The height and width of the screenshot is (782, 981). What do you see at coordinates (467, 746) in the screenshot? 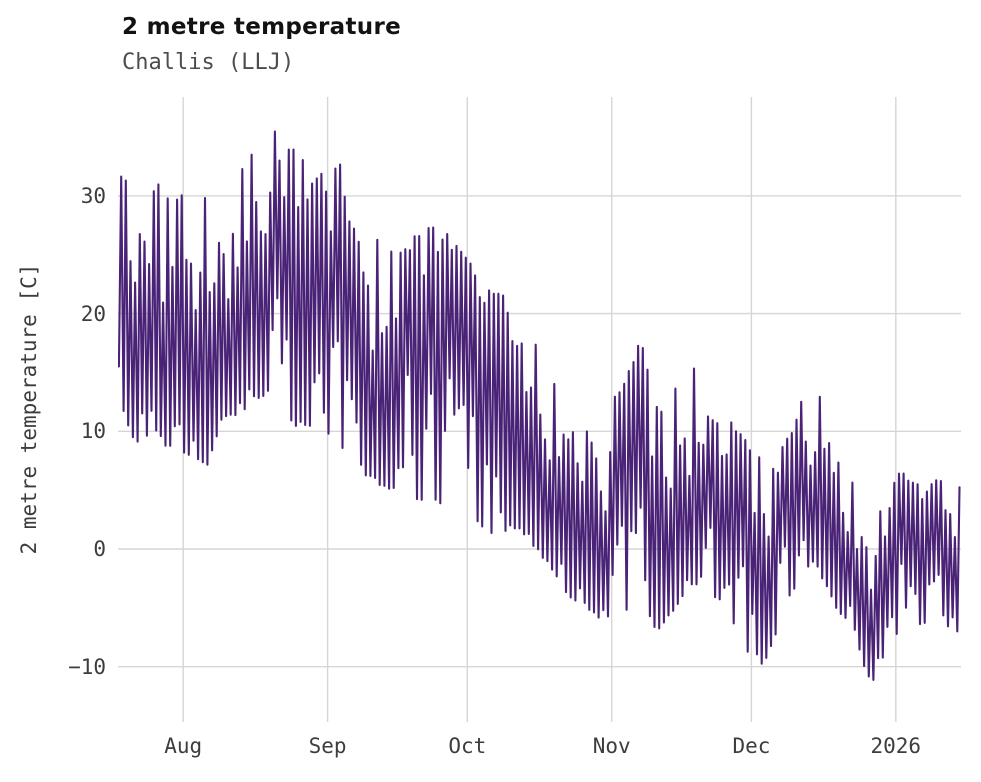
I see `x-tick-label: Oct` at bounding box center [467, 746].